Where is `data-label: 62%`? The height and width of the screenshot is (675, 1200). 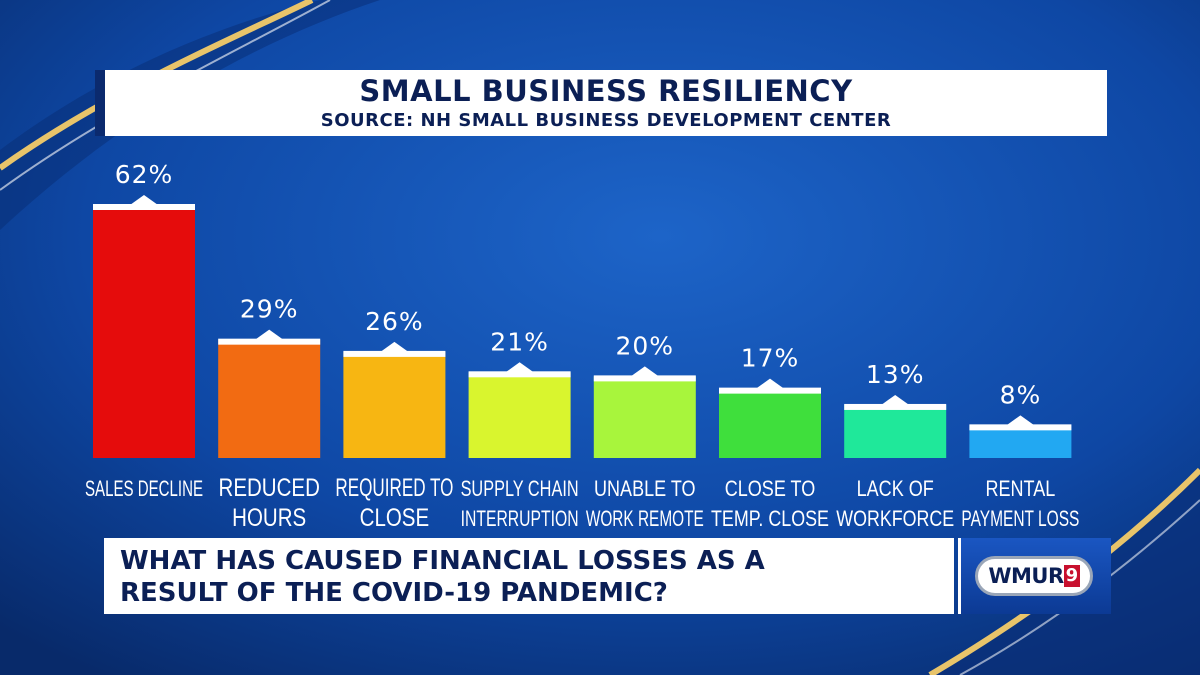
data-label: 62% is located at coordinates (144, 174).